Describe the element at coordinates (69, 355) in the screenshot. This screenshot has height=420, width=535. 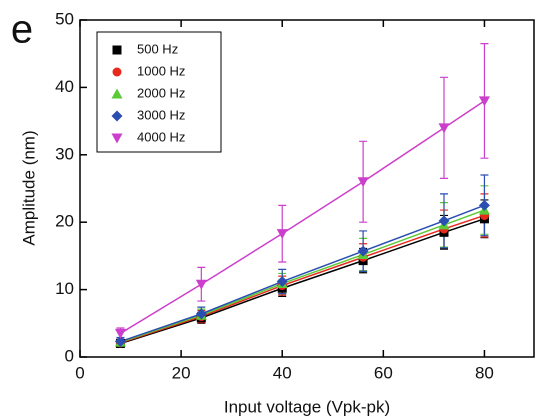
I see `y-tick-label: 0` at that location.